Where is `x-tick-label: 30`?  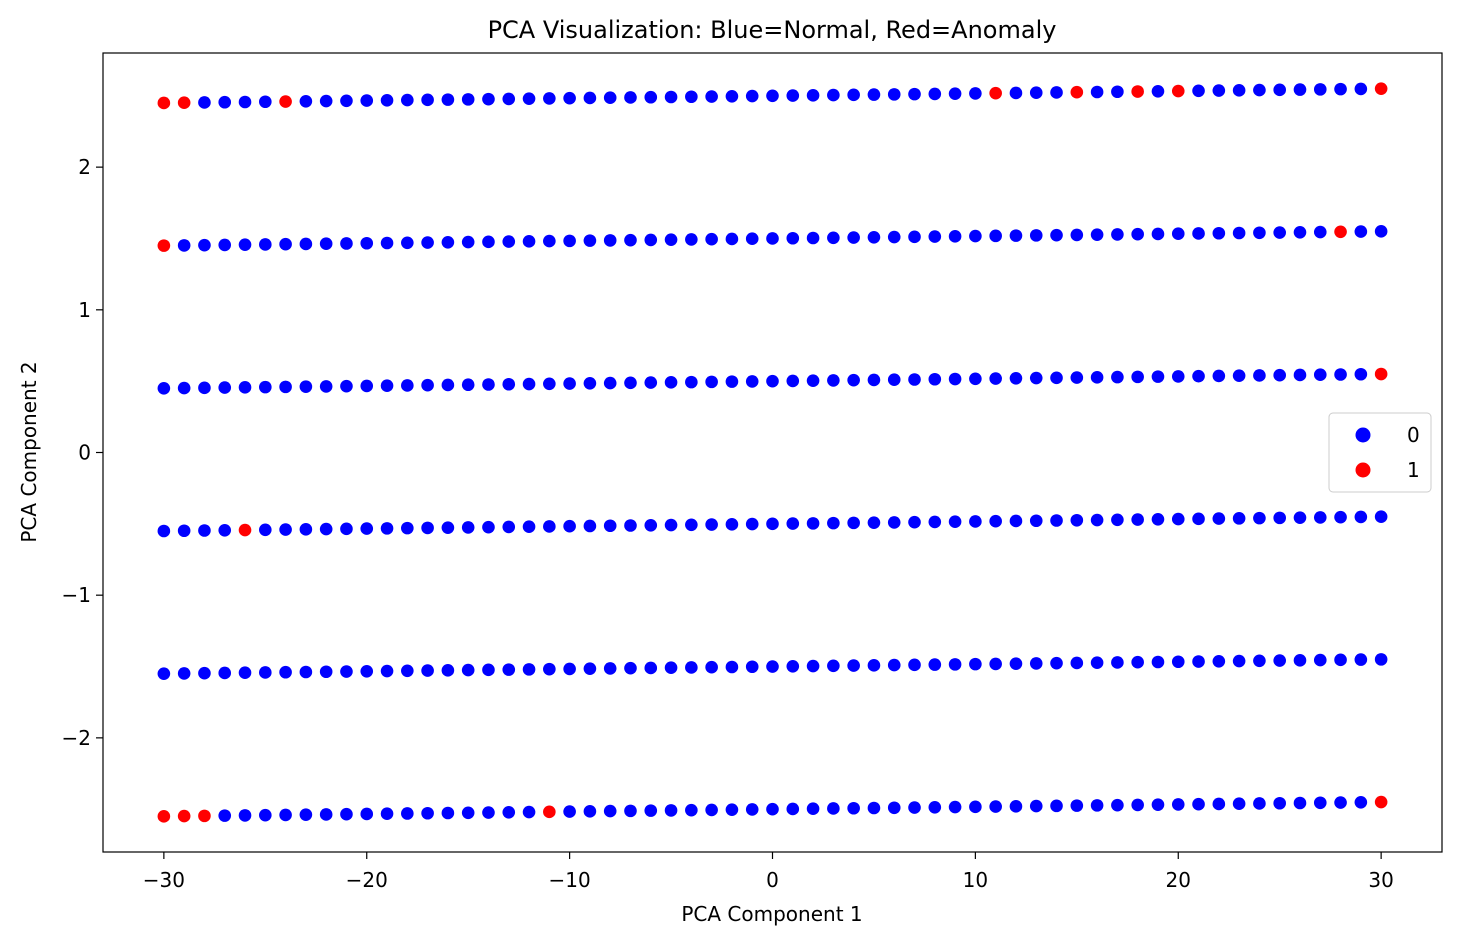 x-tick-label: 30 is located at coordinates (1380, 880).